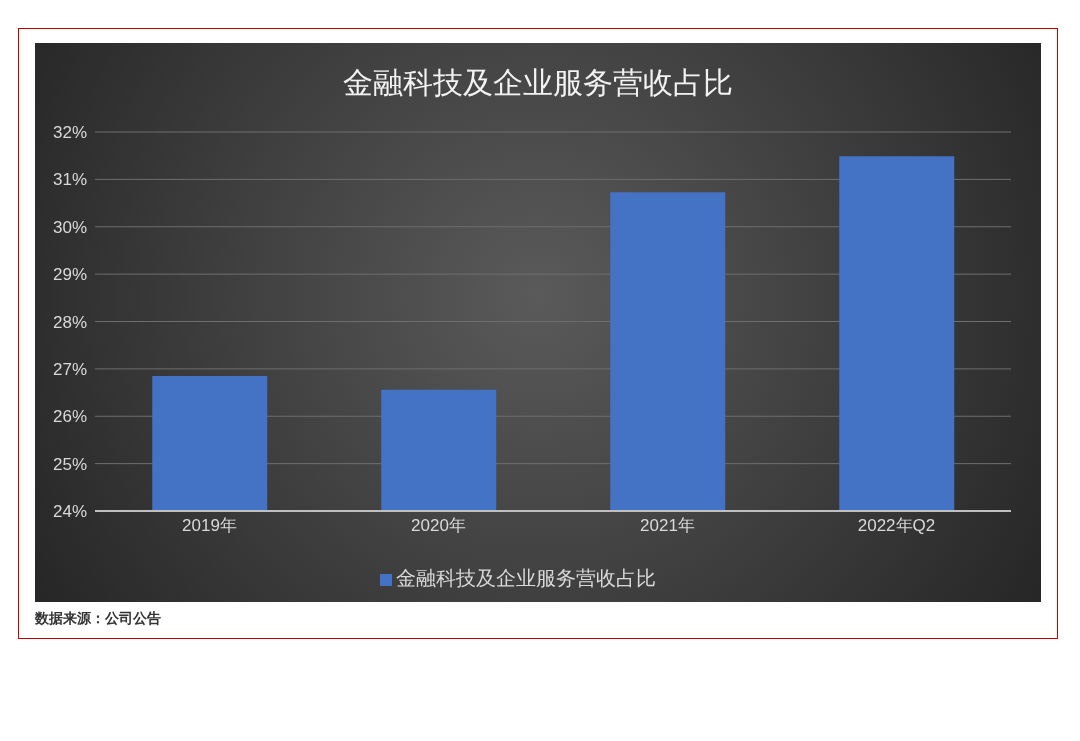 This screenshot has height=741, width=1080. Describe the element at coordinates (69, 369) in the screenshot. I see `y-tick-label: 27%` at that location.